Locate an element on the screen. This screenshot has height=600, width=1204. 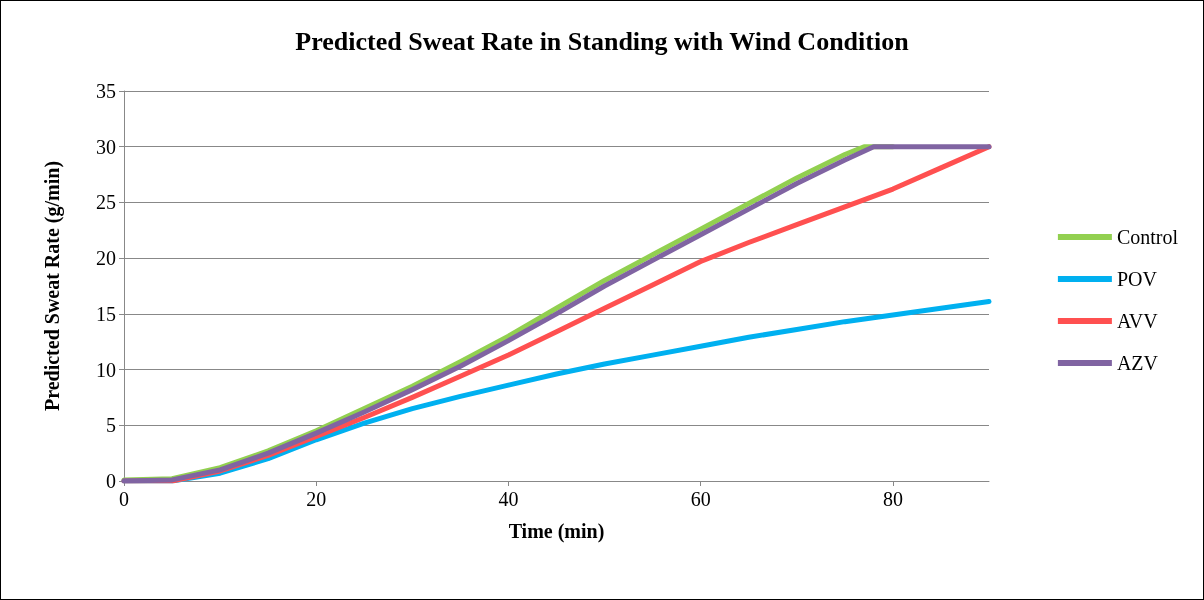
x-tick-label: 80 is located at coordinates (892, 499).